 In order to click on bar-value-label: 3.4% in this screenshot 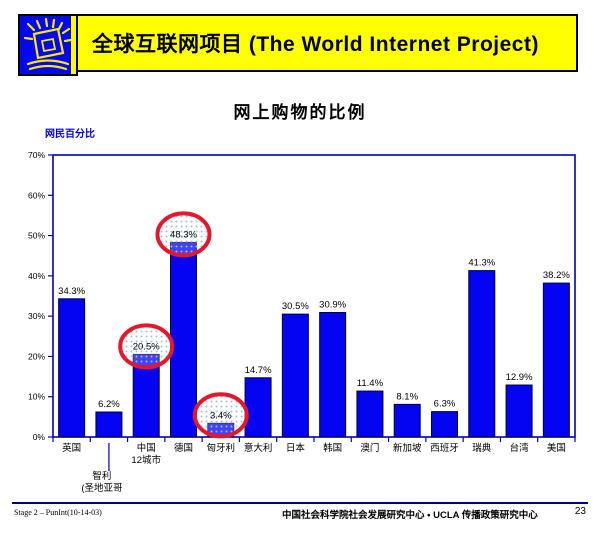, I will do `click(221, 415)`.